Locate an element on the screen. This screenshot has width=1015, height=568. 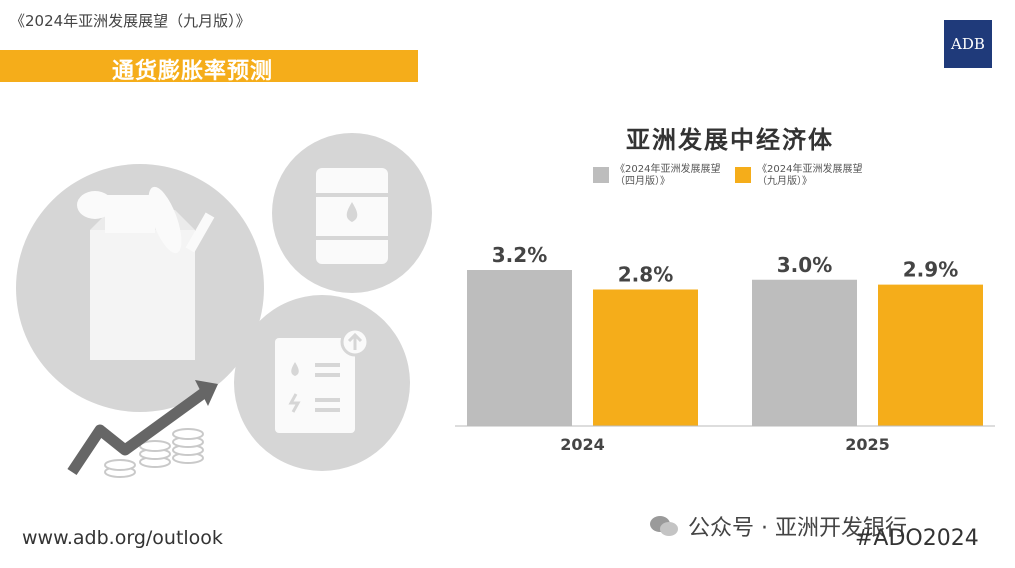
report-title: 《2024年亚洲发展展望（九月版）》 is located at coordinates (130, 21).